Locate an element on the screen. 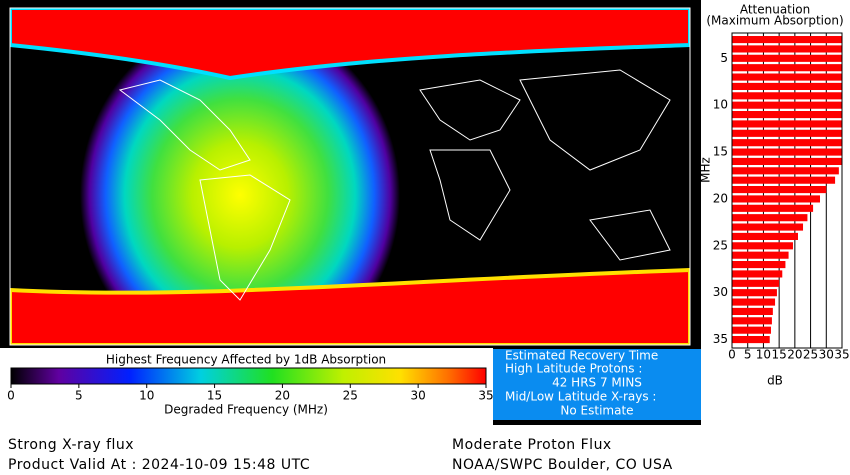 Image resolution: width=850 pixels, height=475 pixels. colorbar-tick-label: 20 is located at coordinates (282, 396).